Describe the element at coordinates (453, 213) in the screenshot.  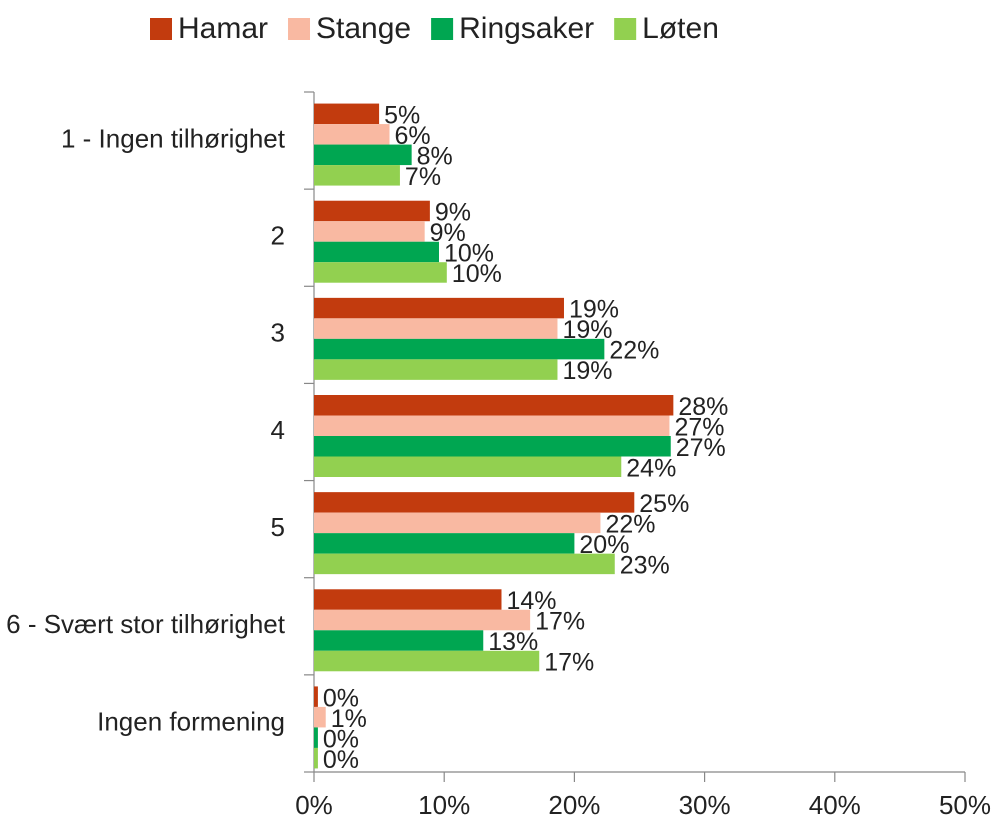
I see `value-label: 9%` at that location.